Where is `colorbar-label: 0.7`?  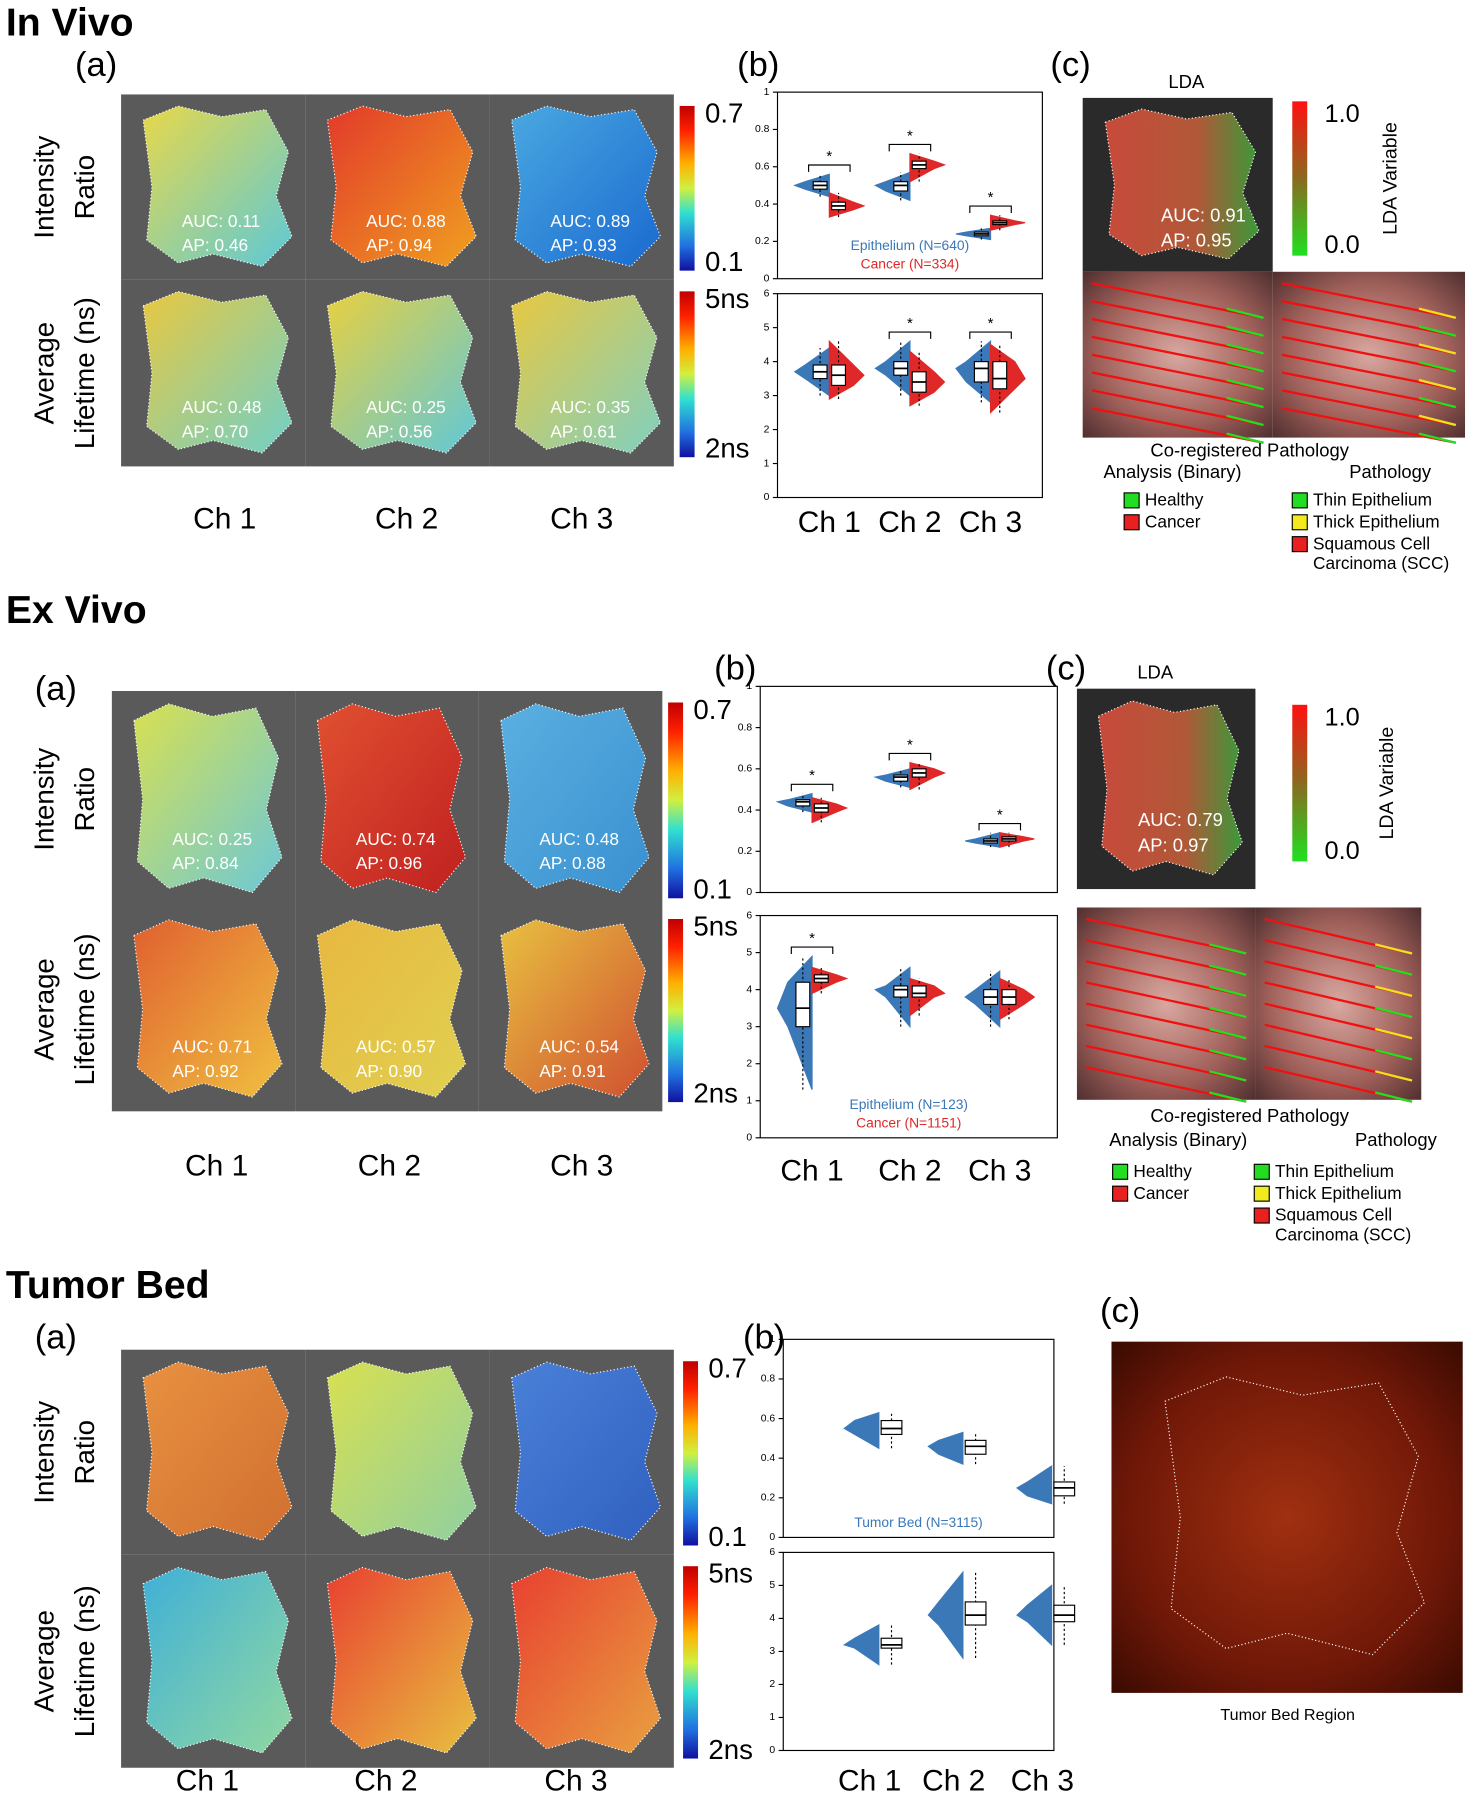
colorbar-label: 0.7 is located at coordinates (727, 1368).